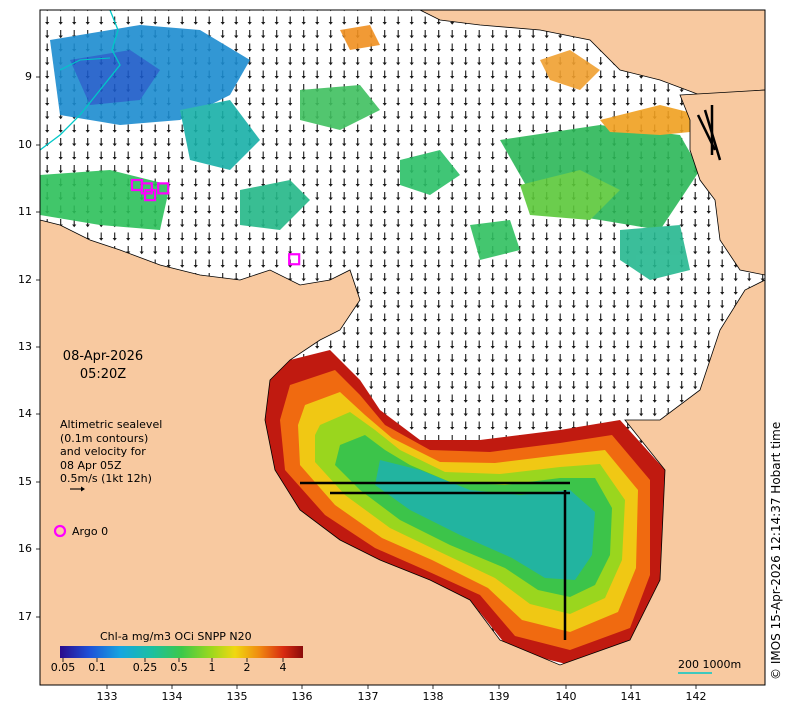 The image size is (792, 716). What do you see at coordinates (173, 660) in the screenshot?
I see `colorbar-ticks` at bounding box center [173, 660].